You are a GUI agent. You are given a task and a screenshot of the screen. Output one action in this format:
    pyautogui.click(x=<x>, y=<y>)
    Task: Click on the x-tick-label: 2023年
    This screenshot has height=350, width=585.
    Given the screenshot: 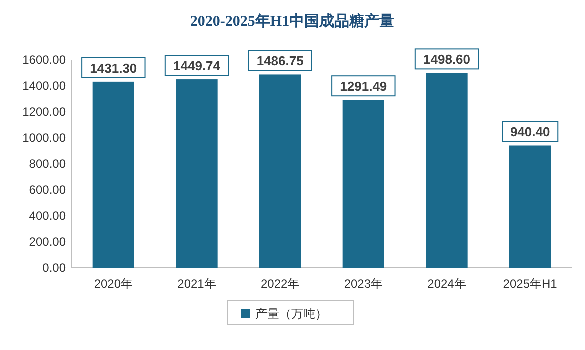 What is the action you would take?
    pyautogui.click(x=364, y=284)
    